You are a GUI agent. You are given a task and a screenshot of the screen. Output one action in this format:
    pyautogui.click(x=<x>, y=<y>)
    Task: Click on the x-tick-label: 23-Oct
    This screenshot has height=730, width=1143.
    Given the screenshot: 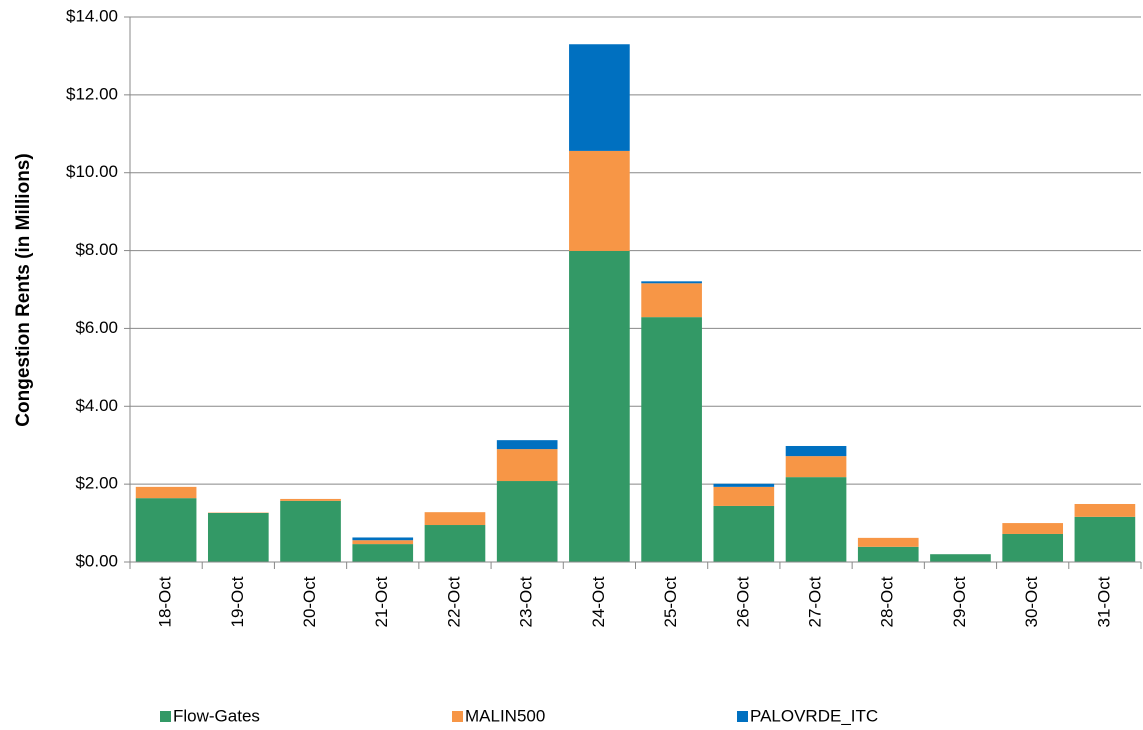 What is the action you would take?
    pyautogui.click(x=526, y=601)
    